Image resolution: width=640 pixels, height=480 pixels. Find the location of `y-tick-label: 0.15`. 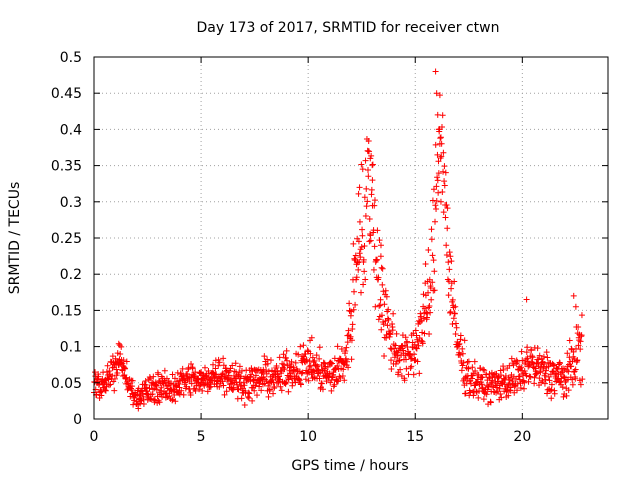

y-tick-label: 0.15 is located at coordinates (66, 311).